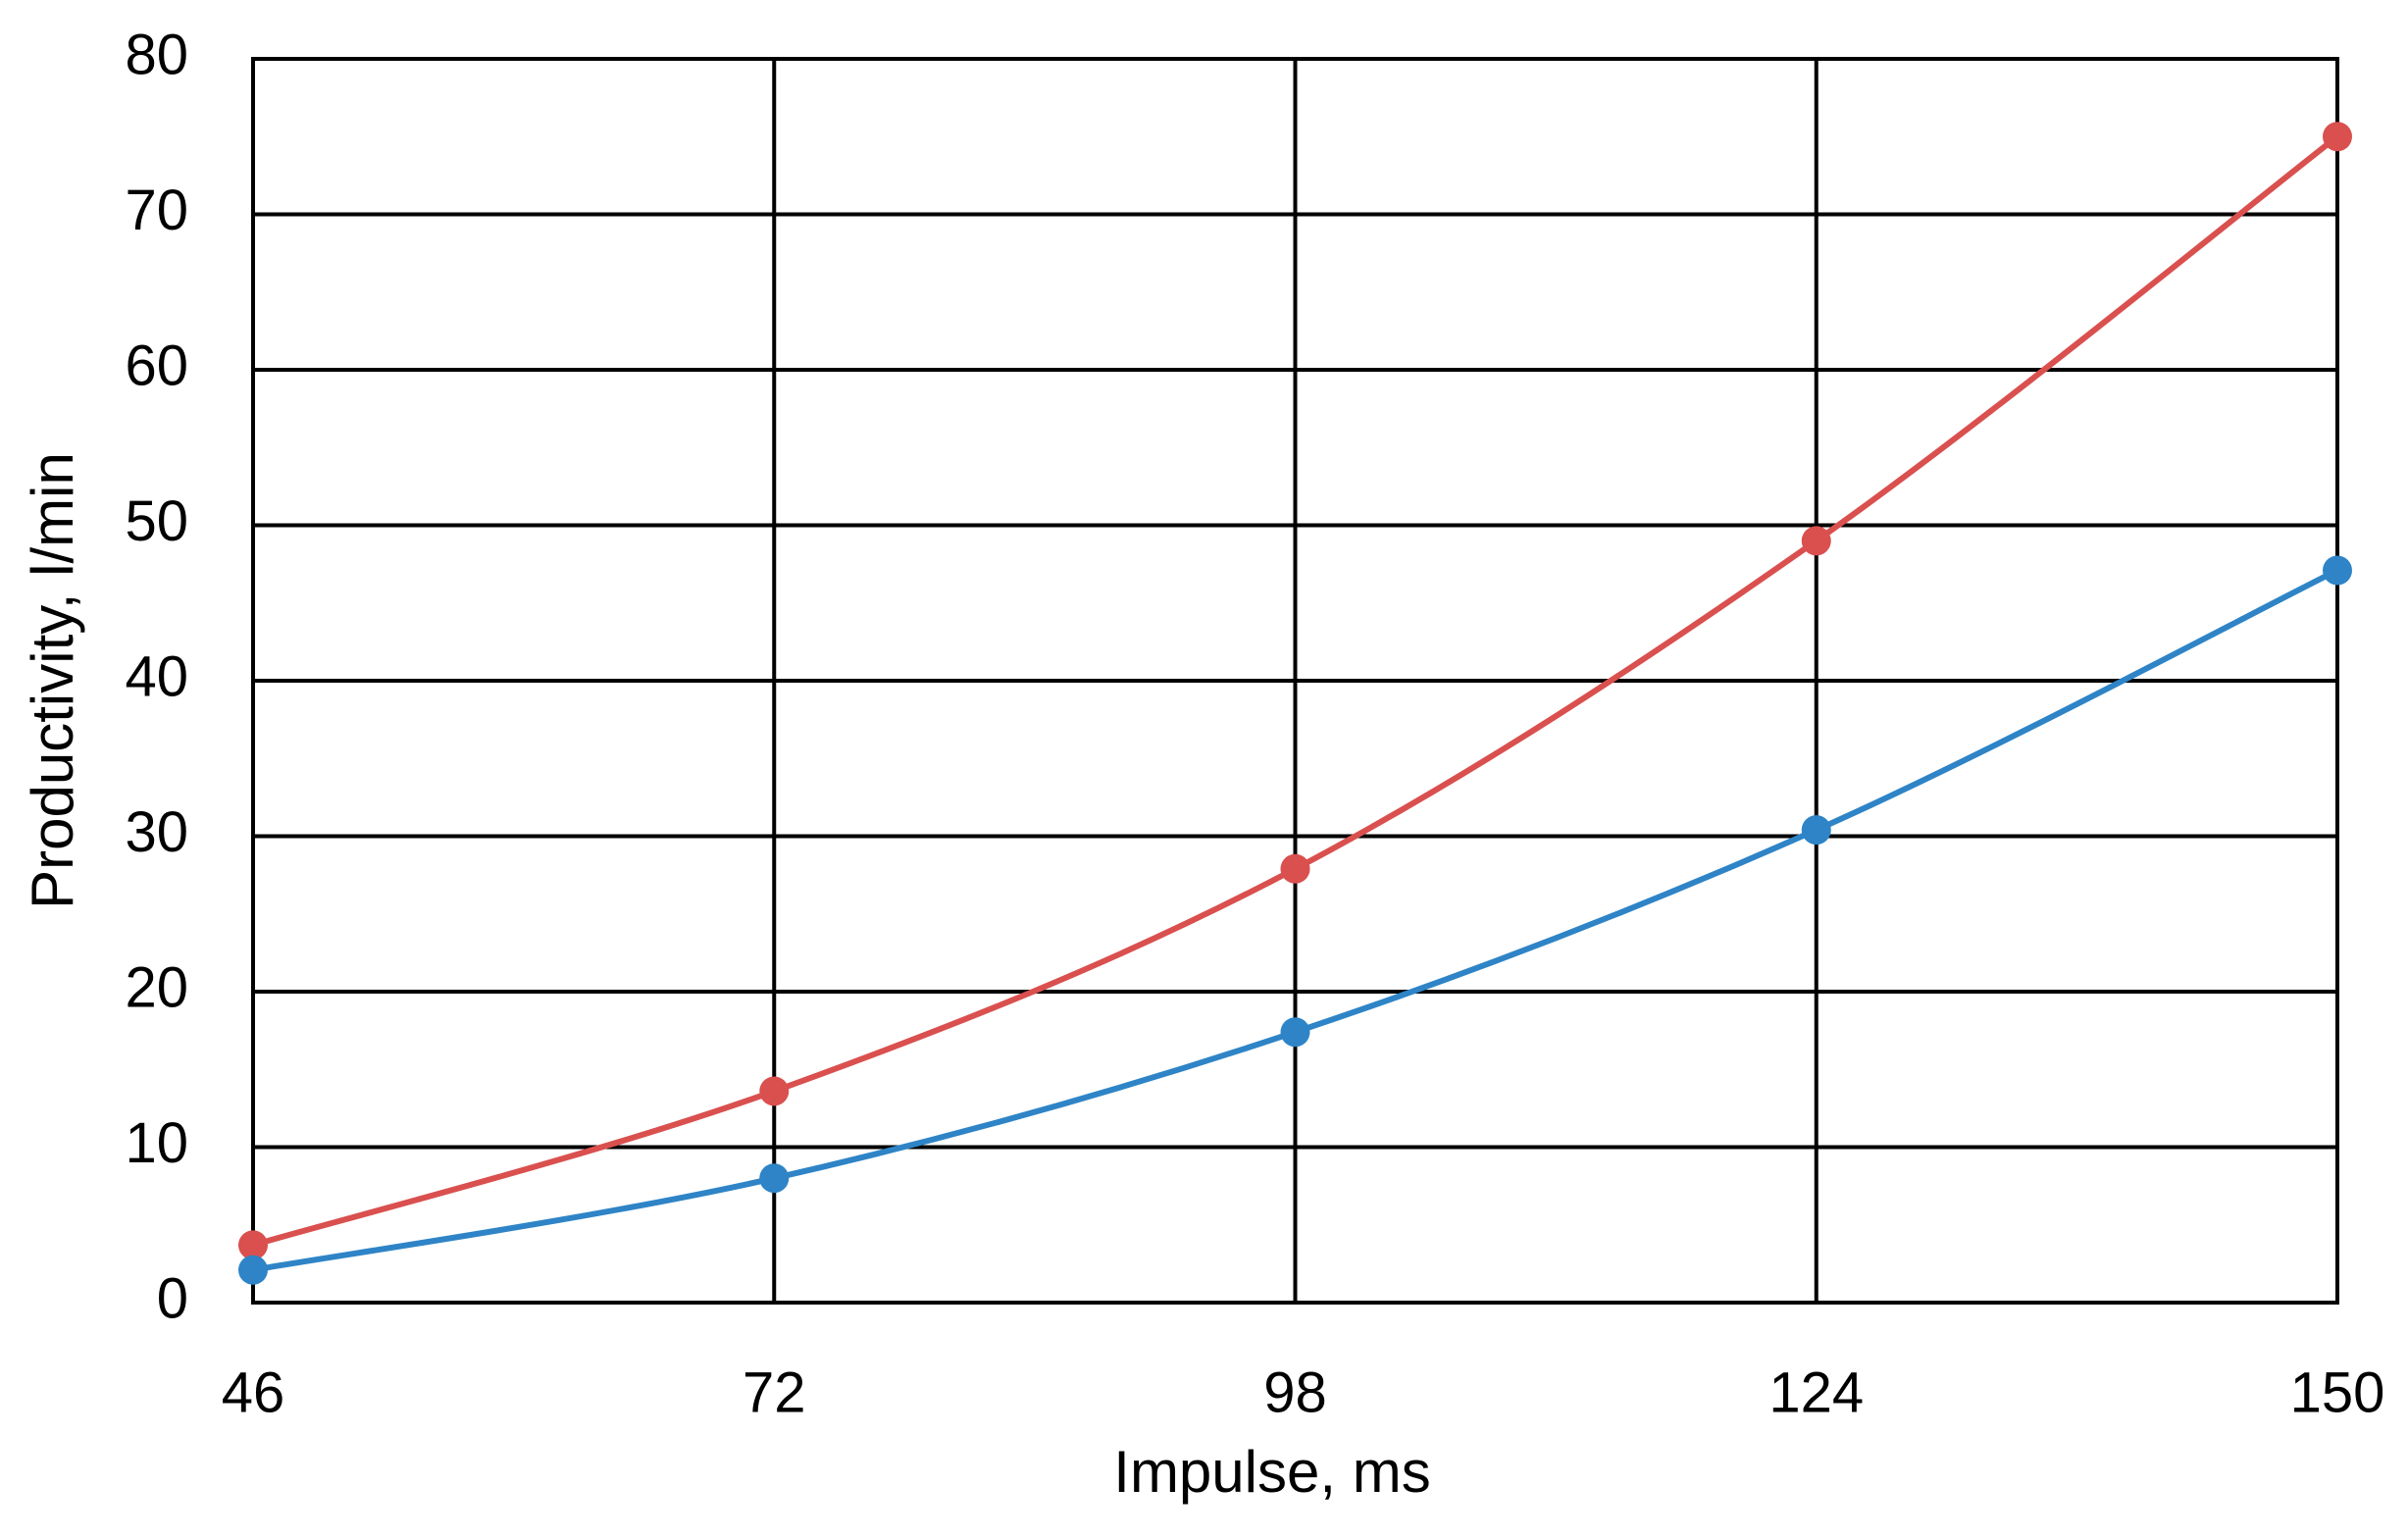 The width and height of the screenshot is (2408, 1538). I want to click on x-tick-label: 46, so click(254, 1392).